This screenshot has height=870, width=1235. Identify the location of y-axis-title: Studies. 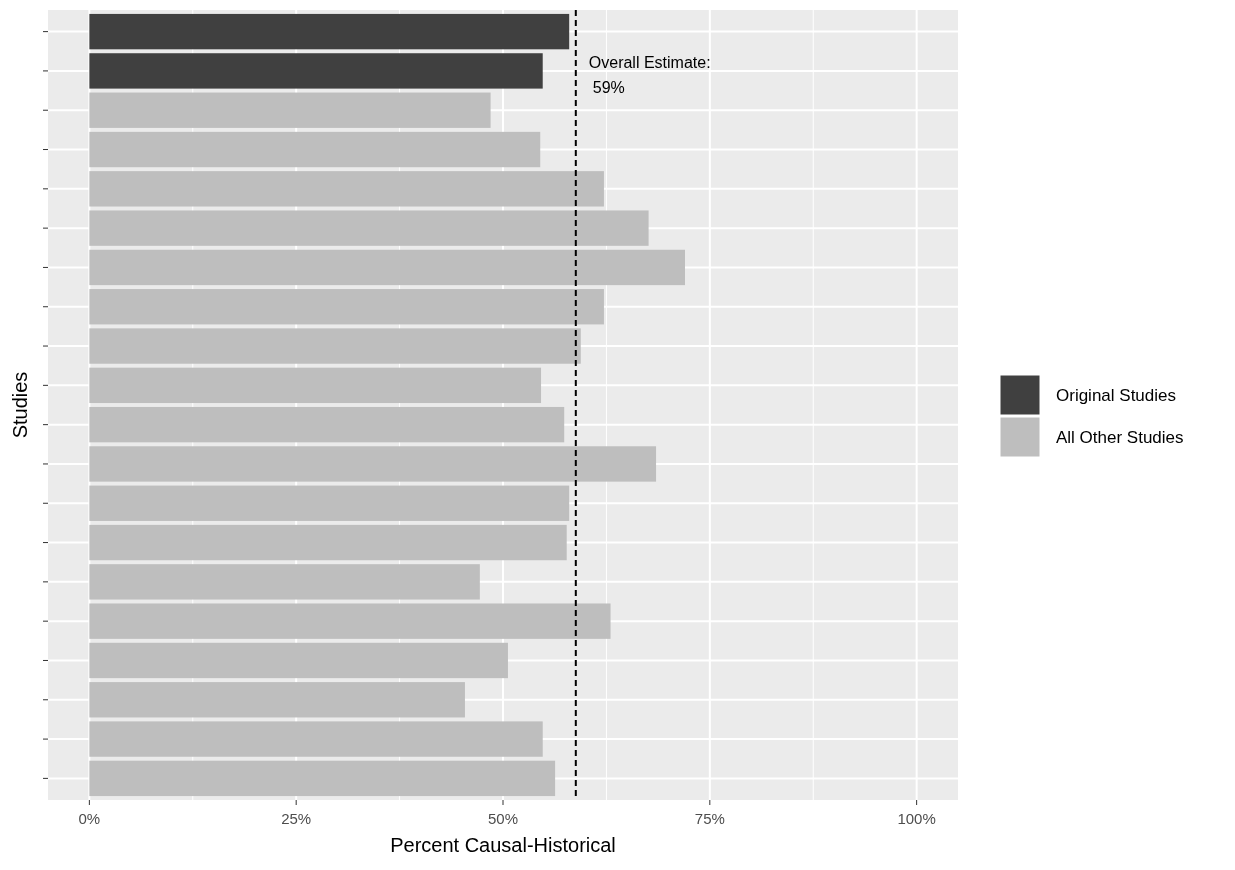
(20, 405).